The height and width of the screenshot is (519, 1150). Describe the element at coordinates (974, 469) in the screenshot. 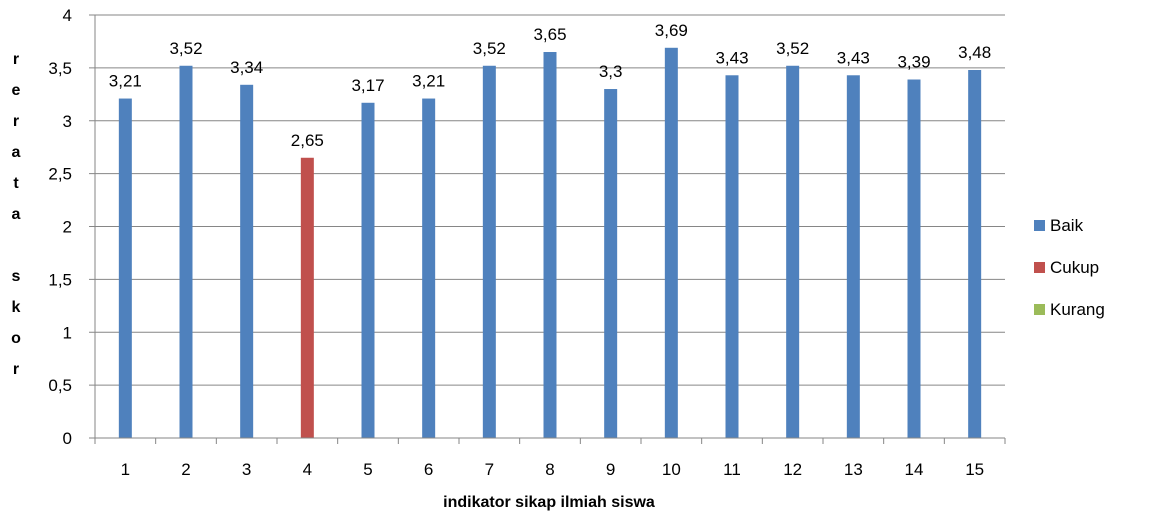

I see `x-tick-label: 15` at that location.